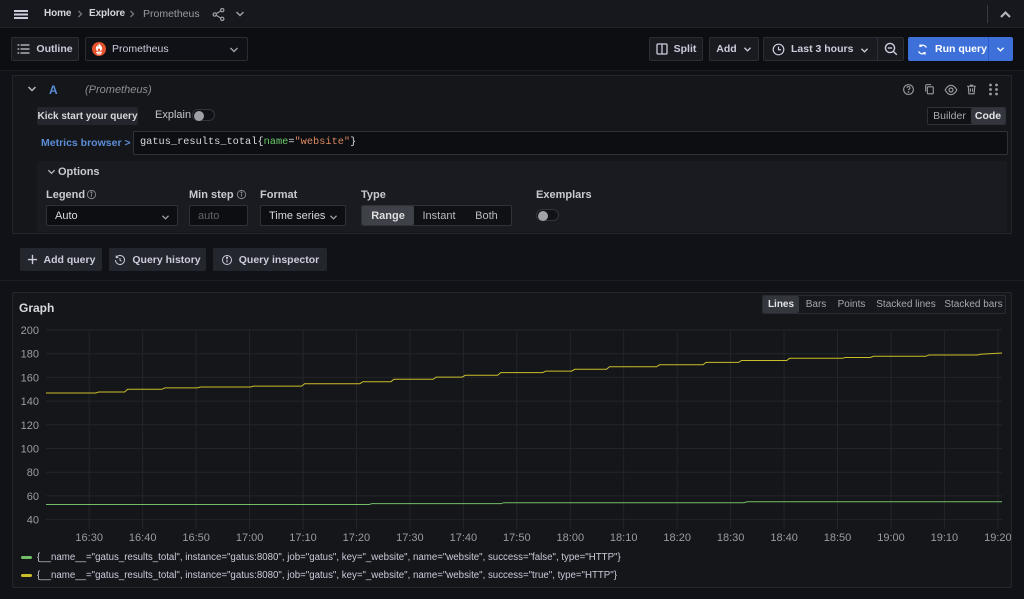 The height and width of the screenshot is (599, 1024). Describe the element at coordinates (33, 473) in the screenshot. I see `svg-text: 80` at that location.